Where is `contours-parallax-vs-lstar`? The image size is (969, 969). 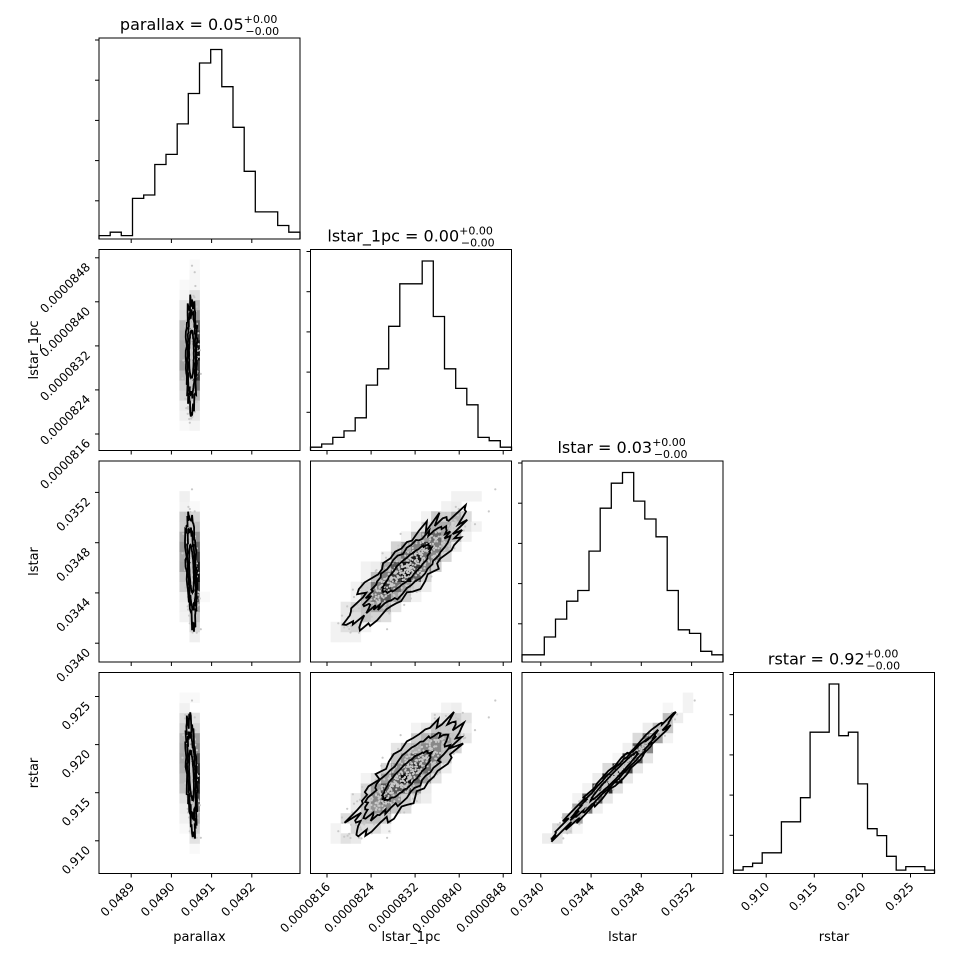 contours-parallax-vs-lstar is located at coordinates (191, 571).